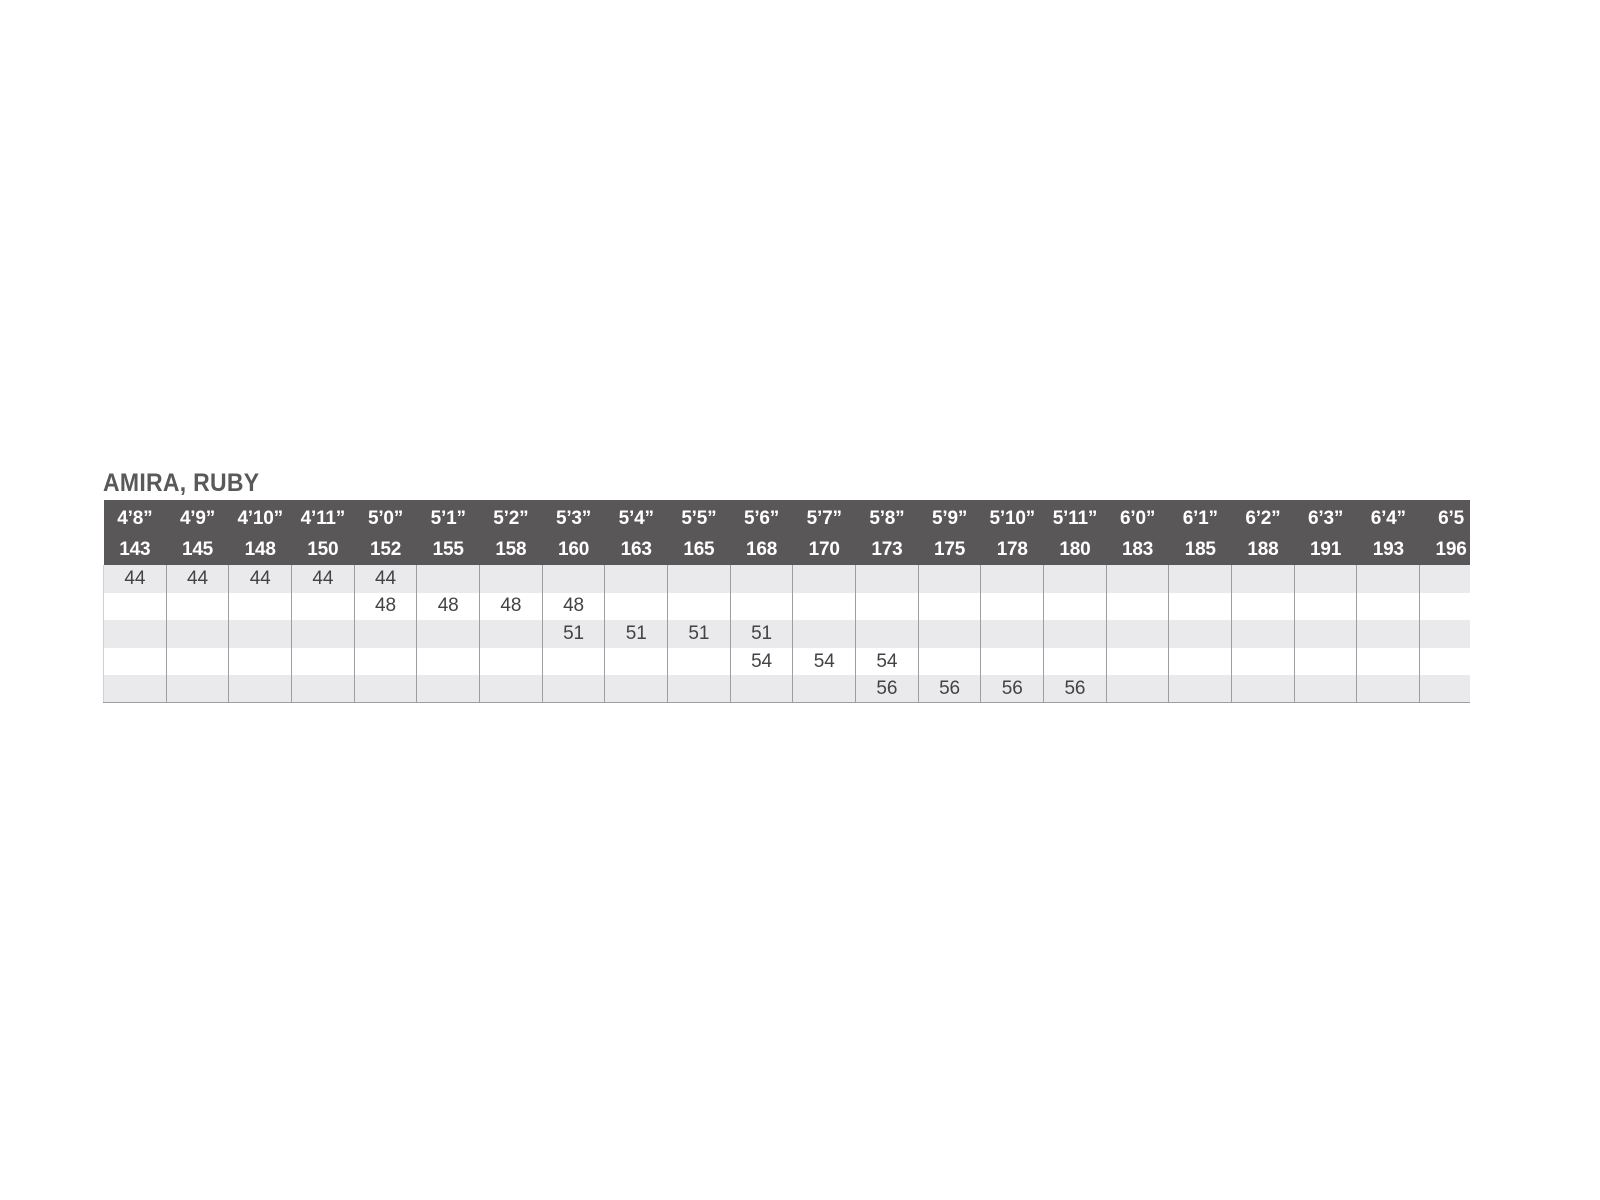  I want to click on size-cell-r4-c17, so click(1200, 689).